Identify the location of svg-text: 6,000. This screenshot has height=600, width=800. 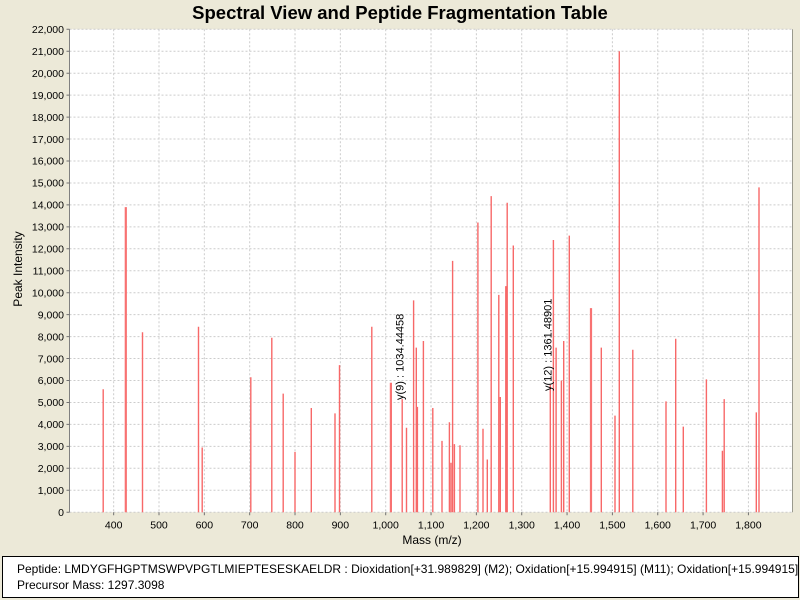
(51, 381).